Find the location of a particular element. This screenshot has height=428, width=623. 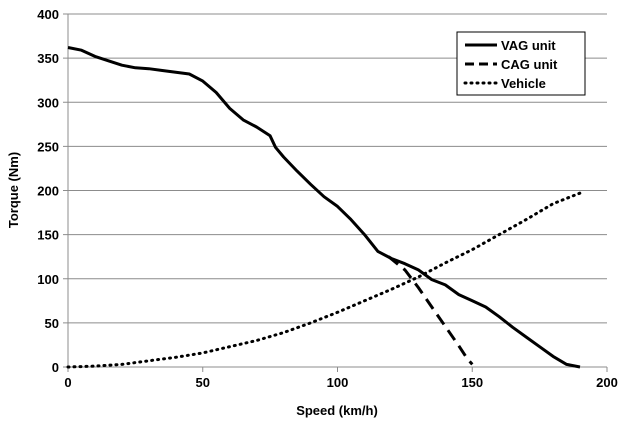

x-axis-label: Speed (km/h) is located at coordinates (337, 410).